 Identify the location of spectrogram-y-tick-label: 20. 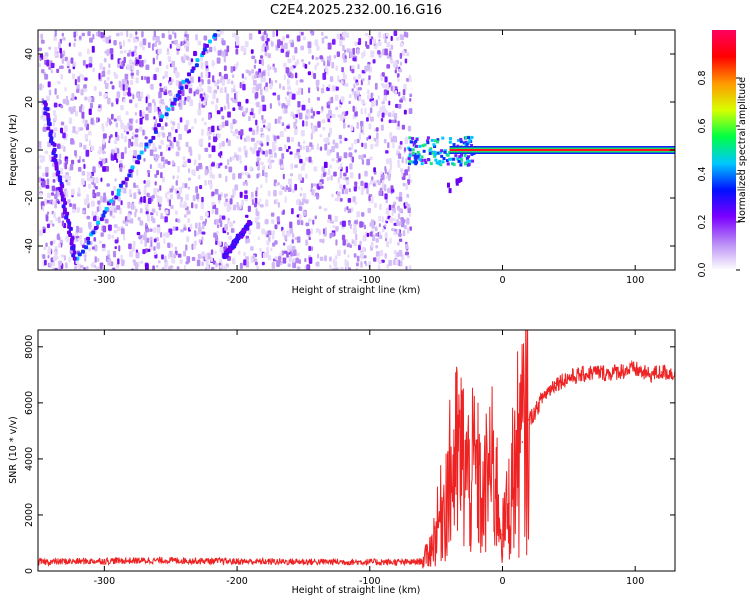
(29, 102).